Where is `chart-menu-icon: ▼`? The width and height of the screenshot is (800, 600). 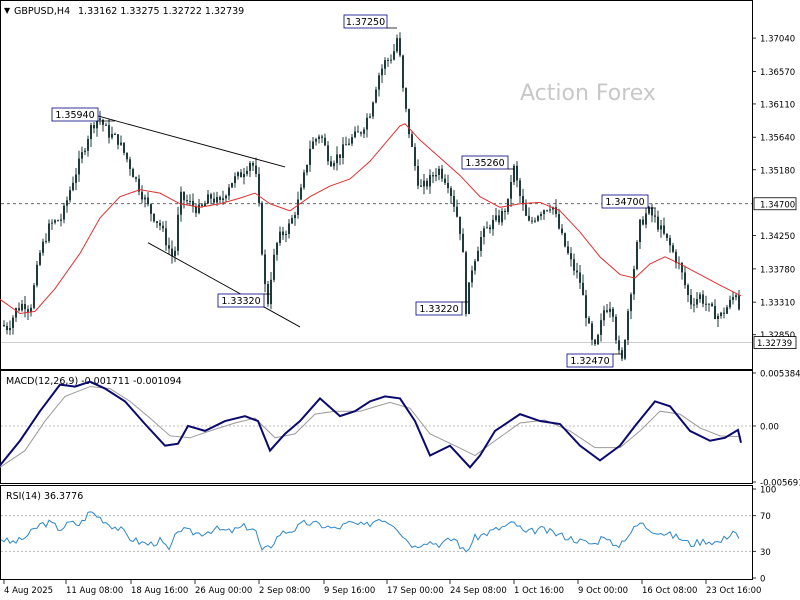 chart-menu-icon: ▼ is located at coordinates (7, 10).